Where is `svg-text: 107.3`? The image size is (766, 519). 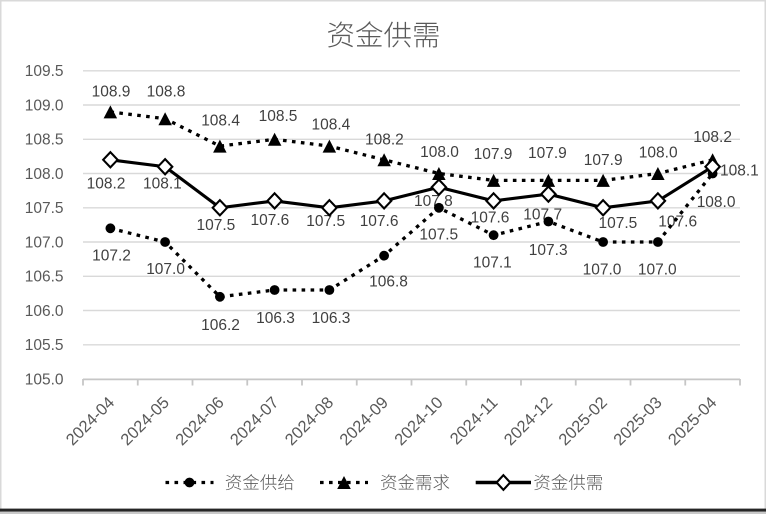 svg-text: 107.3 is located at coordinates (548, 250).